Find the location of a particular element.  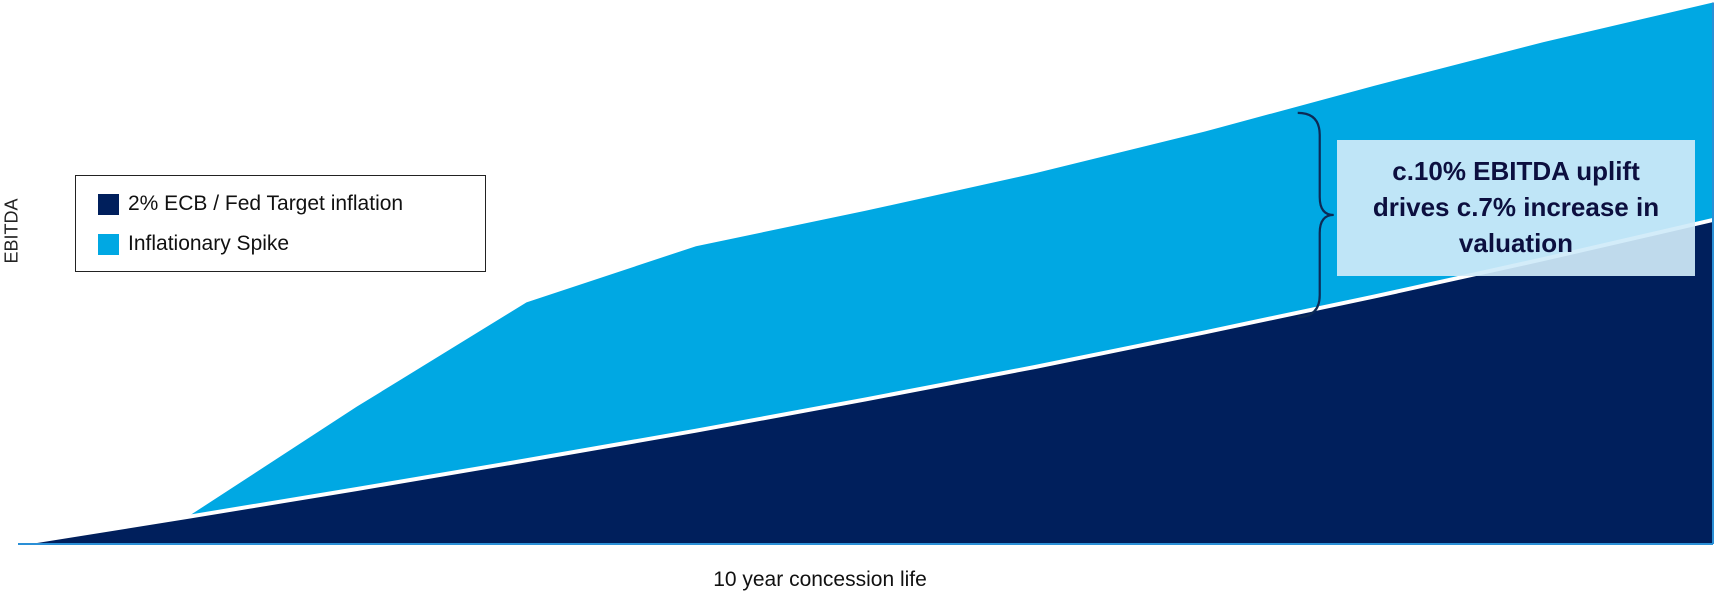

x-axis-label: 10 year concession life is located at coordinates (820, 579).